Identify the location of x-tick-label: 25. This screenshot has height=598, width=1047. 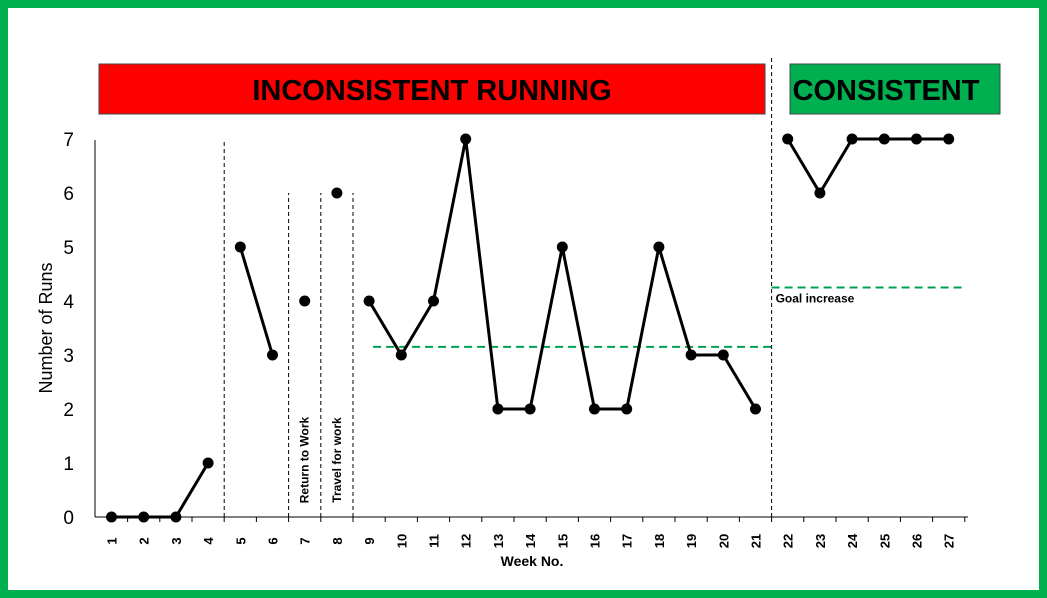
(884, 541).